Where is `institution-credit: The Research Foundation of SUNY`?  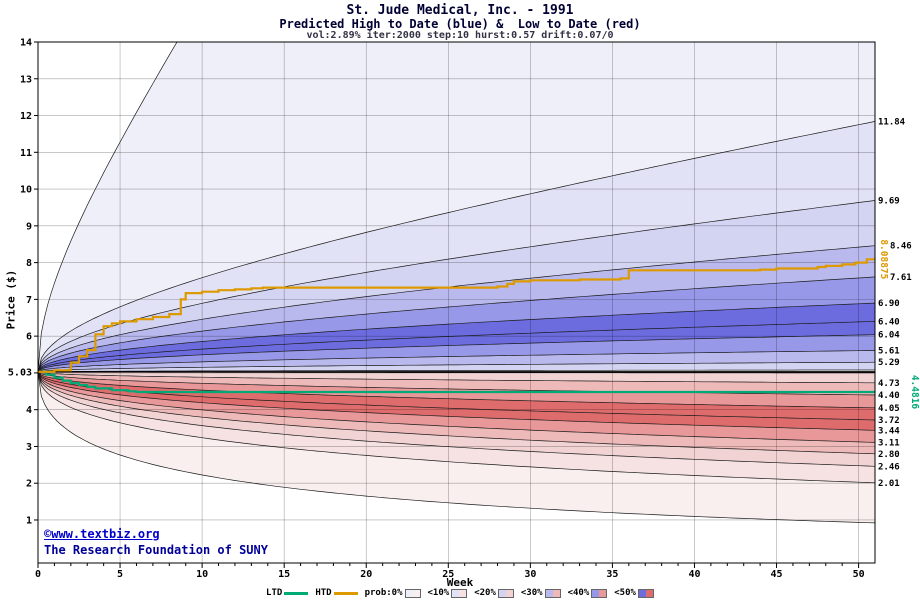 institution-credit: The Research Foundation of SUNY is located at coordinates (156, 550).